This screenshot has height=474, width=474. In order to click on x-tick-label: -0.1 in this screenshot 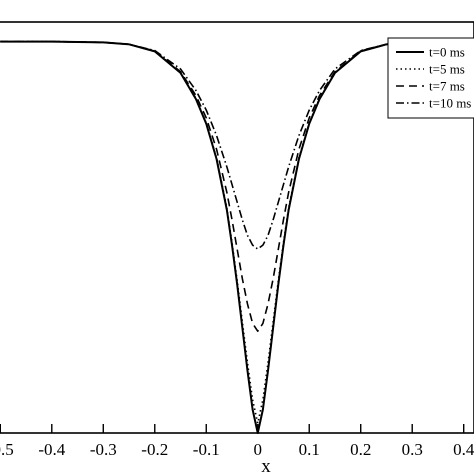, I will do `click(206, 449)`.